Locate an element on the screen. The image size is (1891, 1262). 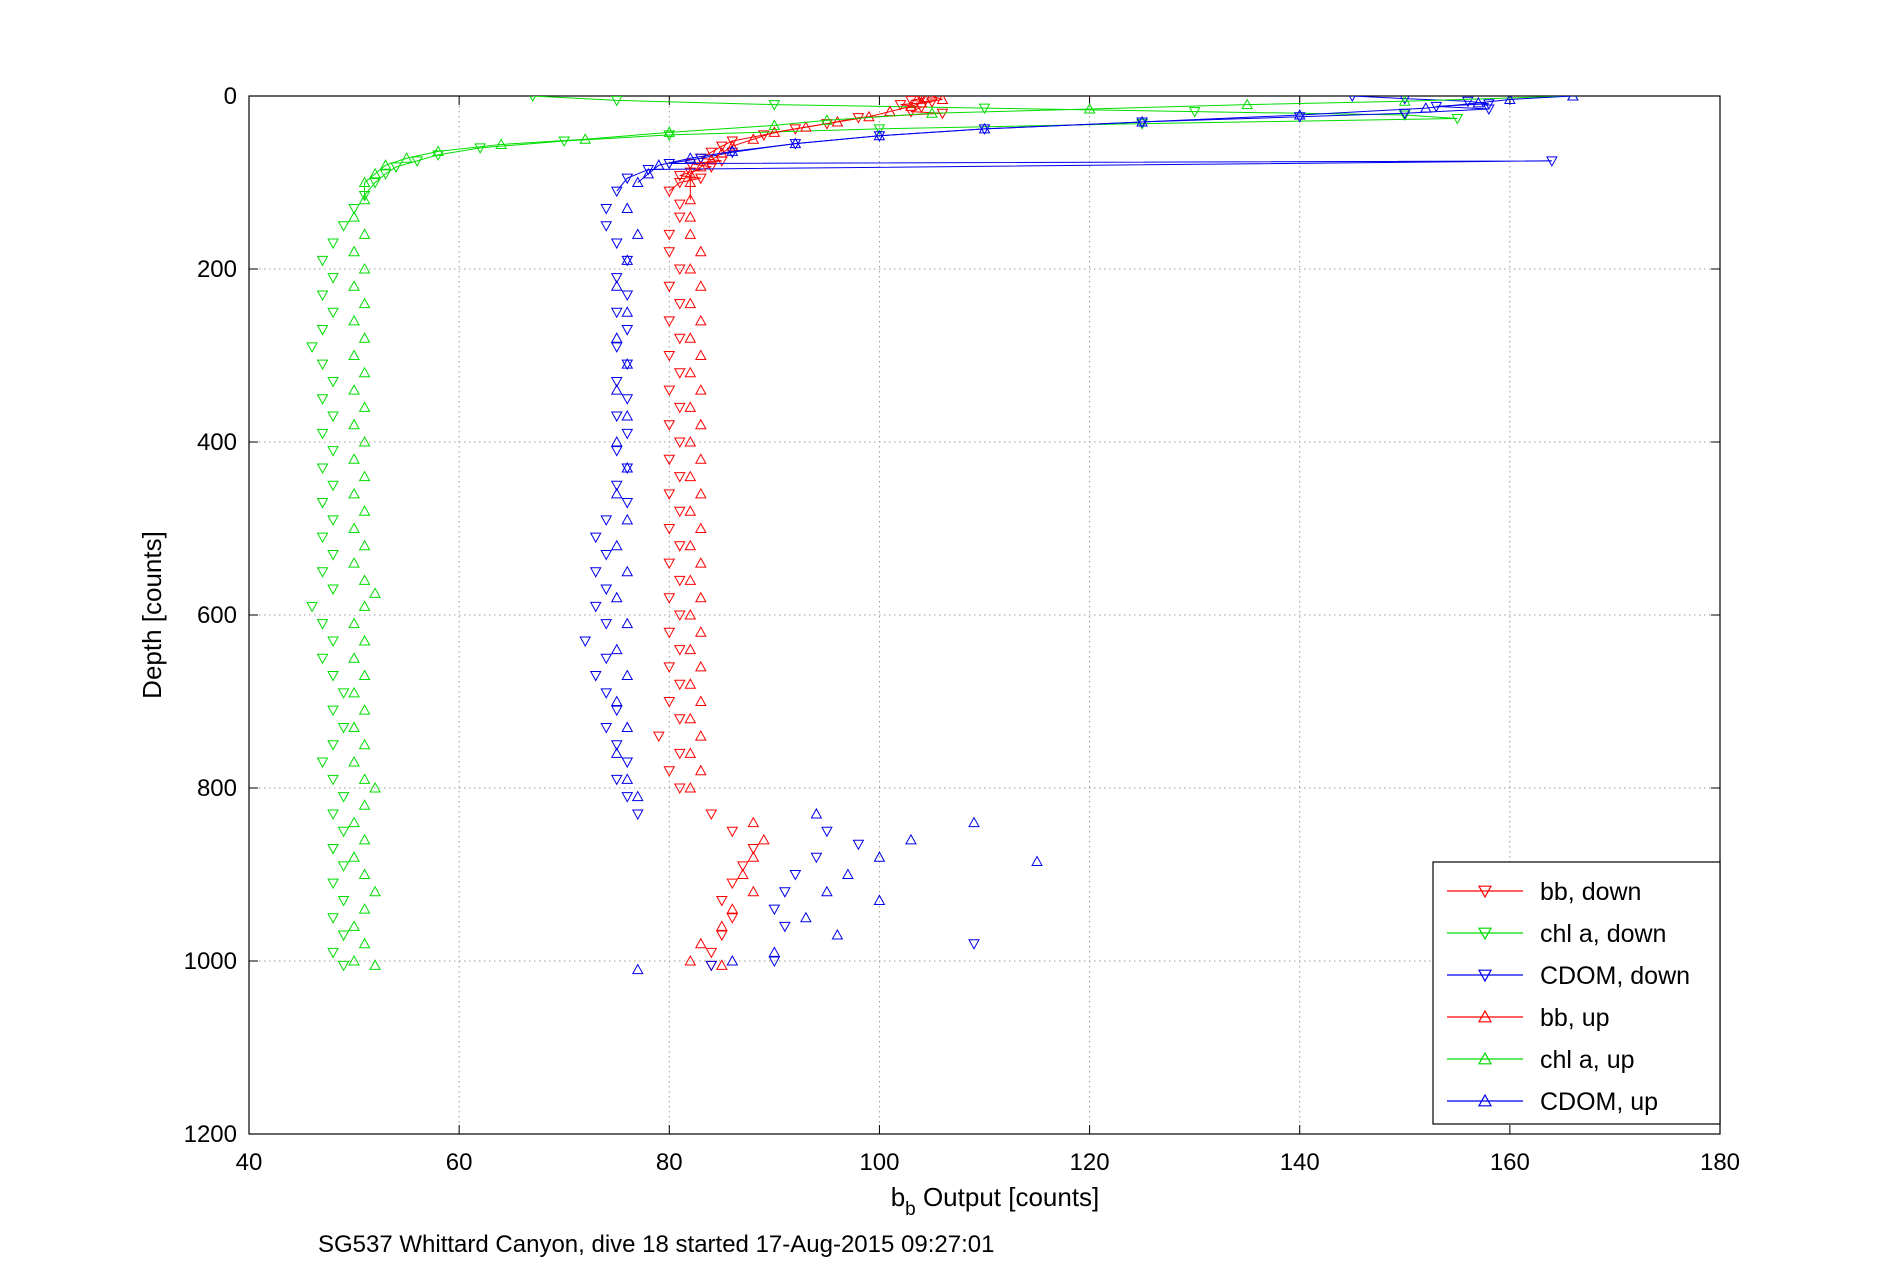
series-line is located at coordinates (968, 148).